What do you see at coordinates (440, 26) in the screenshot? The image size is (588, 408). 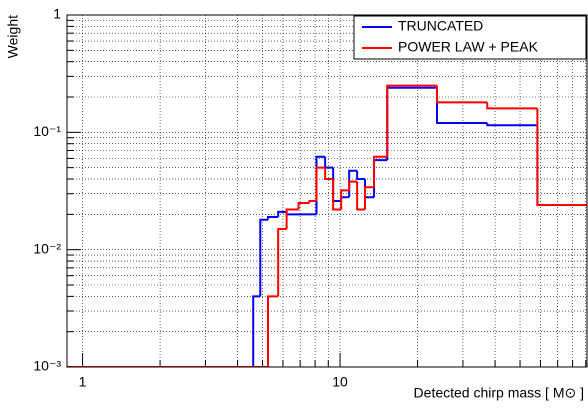 I see `legend-label: TRUNCATED` at bounding box center [440, 26].